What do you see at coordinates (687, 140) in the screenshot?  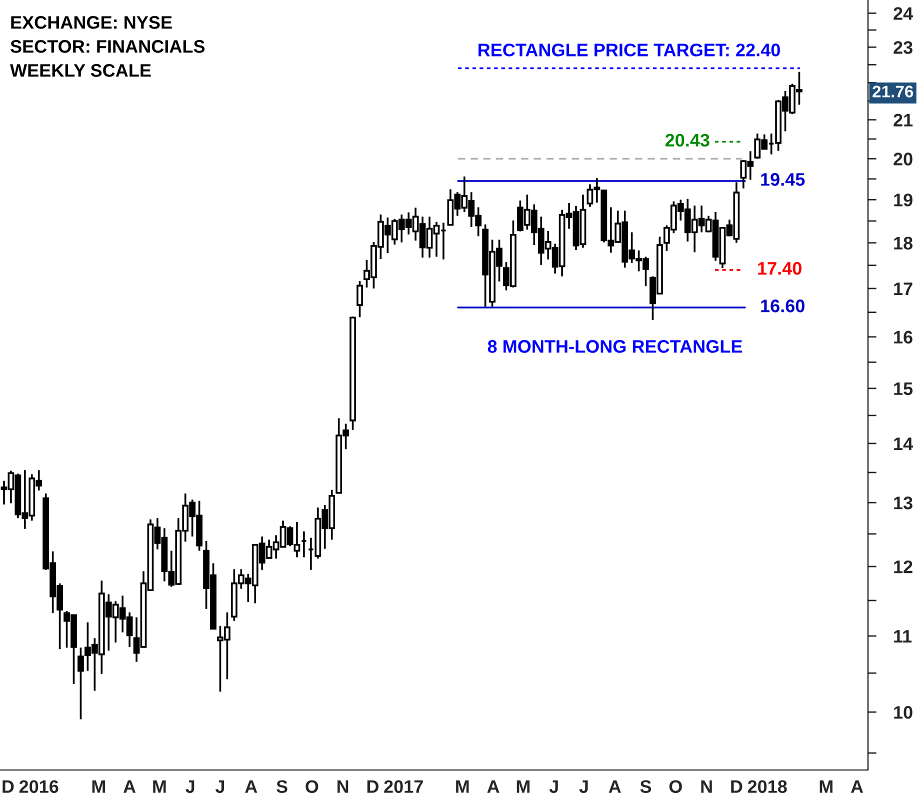 I see `ref-line-label: 20.43` at bounding box center [687, 140].